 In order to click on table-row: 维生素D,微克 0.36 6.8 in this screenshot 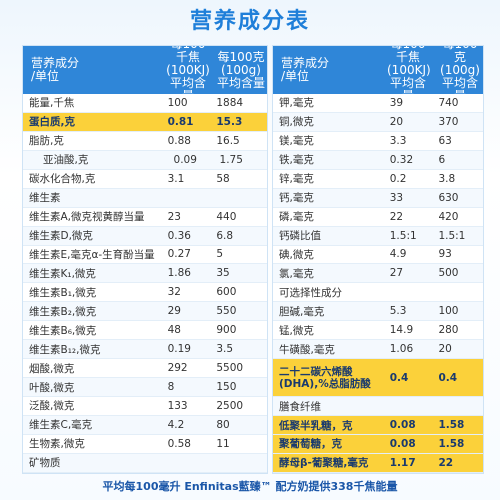, I will do `click(145, 236)`.